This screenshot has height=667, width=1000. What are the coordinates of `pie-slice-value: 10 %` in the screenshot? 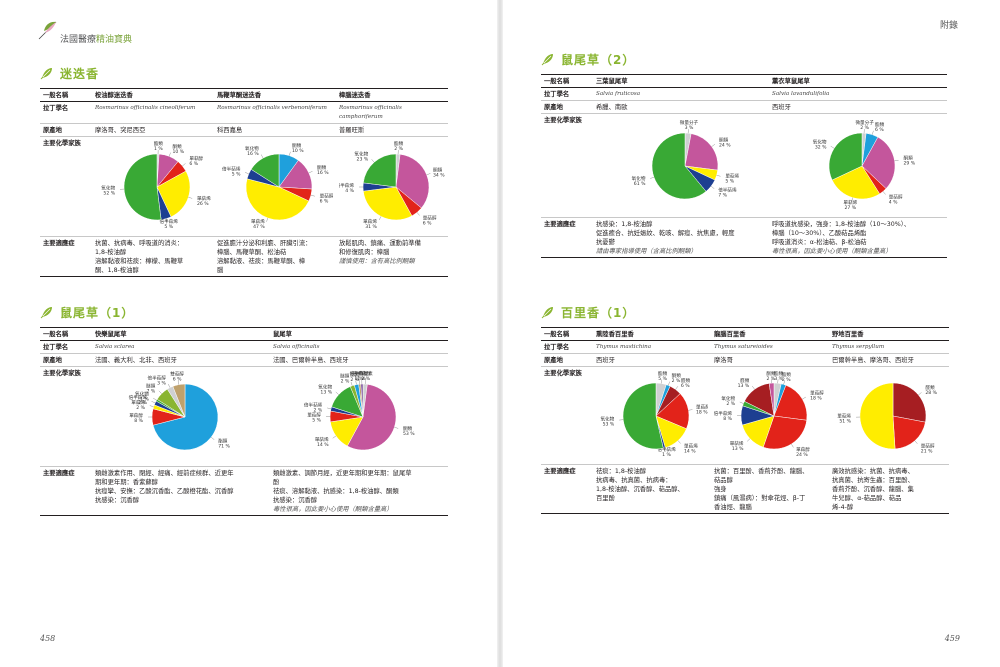 It's located at (298, 151).